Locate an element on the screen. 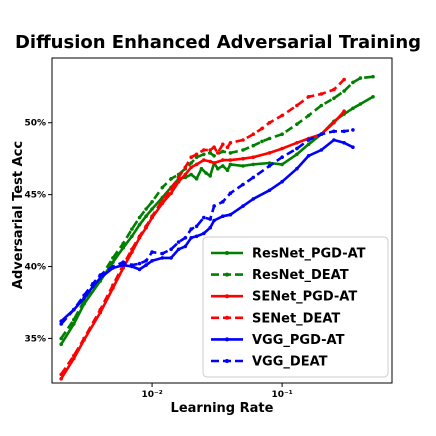 This screenshot has height=436, width=436. y-axis-label: Adversarial Test Acc is located at coordinates (18, 215).